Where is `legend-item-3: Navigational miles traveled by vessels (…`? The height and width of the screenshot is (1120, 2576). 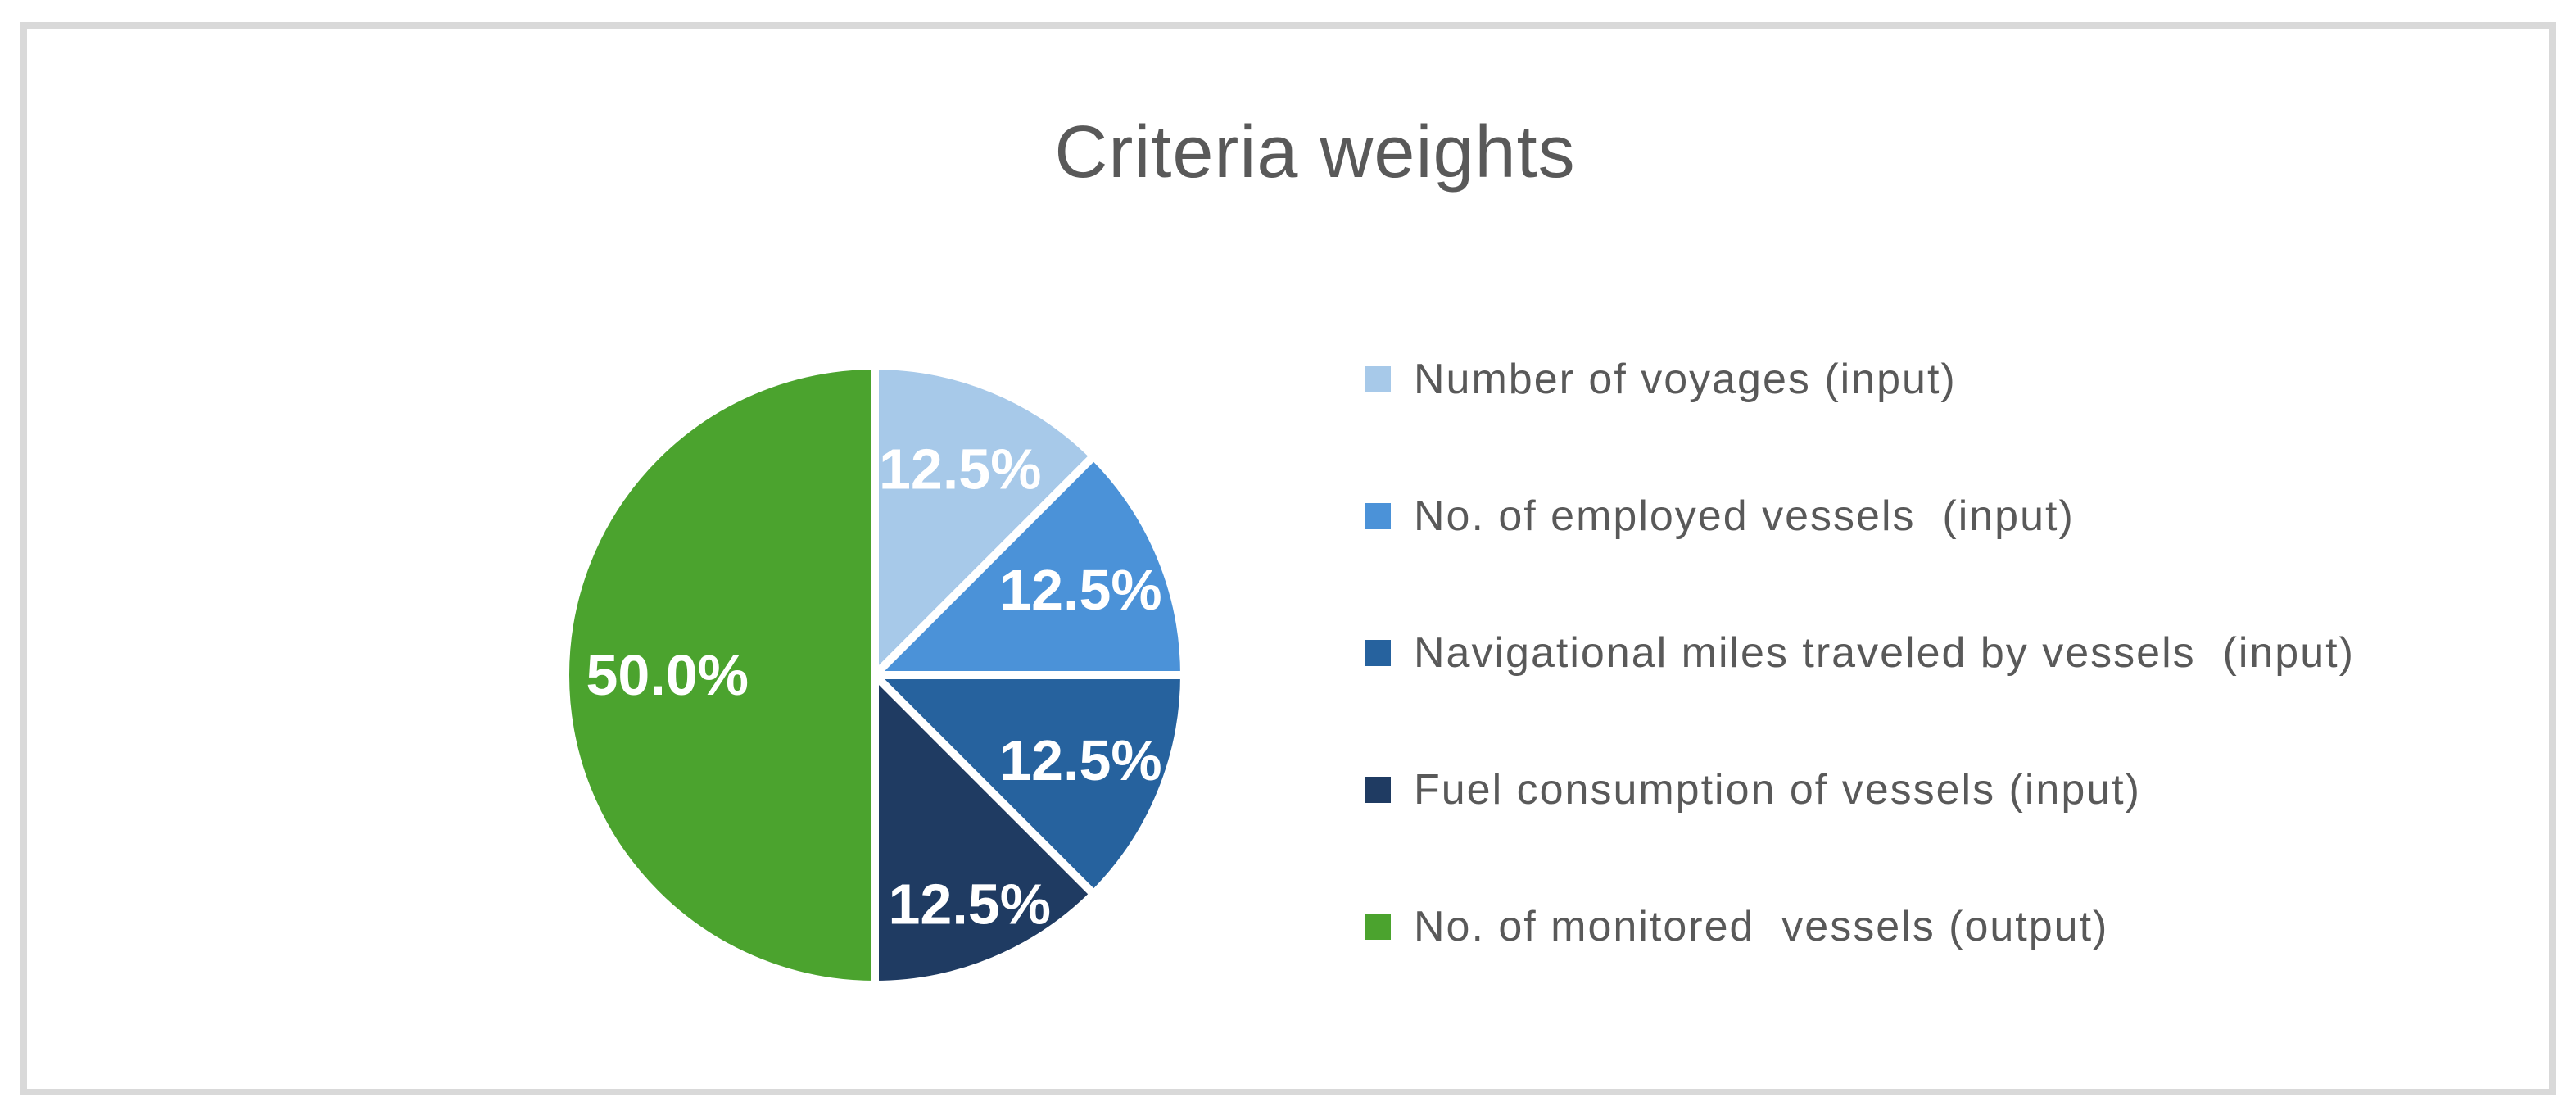 legend-item-3: Navigational miles traveled by vessels (… is located at coordinates (1860, 652).